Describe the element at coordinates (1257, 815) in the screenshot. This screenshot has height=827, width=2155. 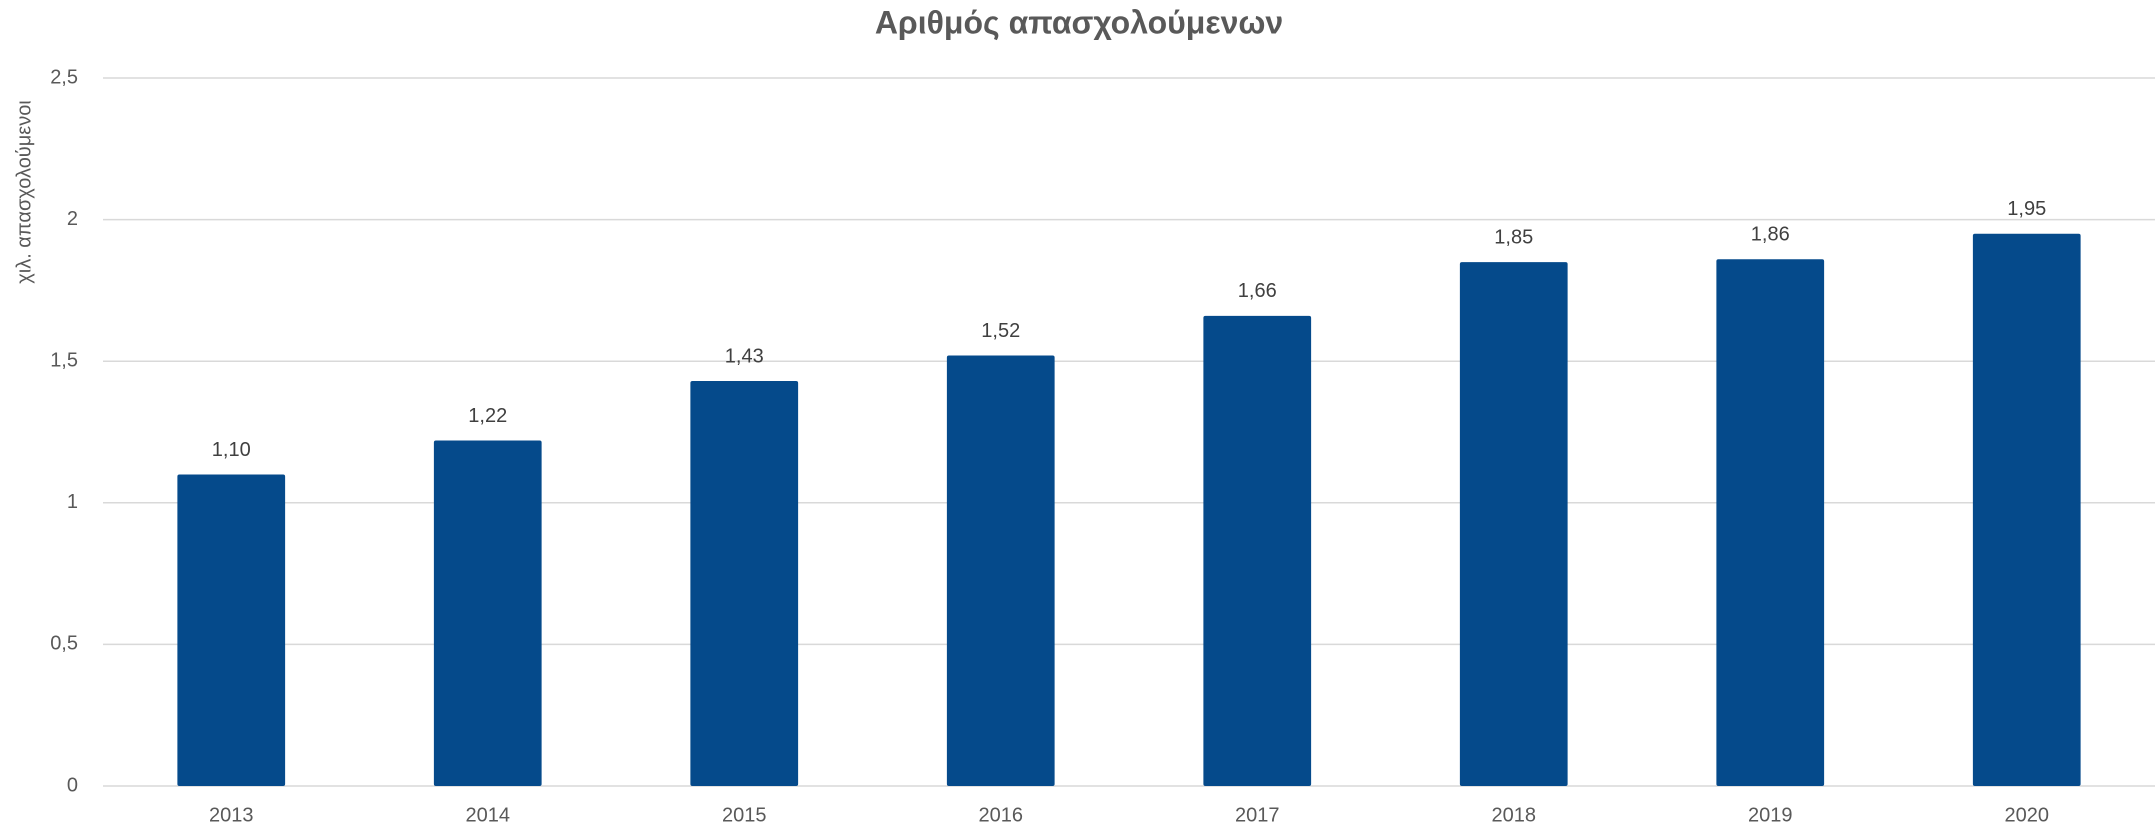
I see `x-tick-label: 2017` at that location.